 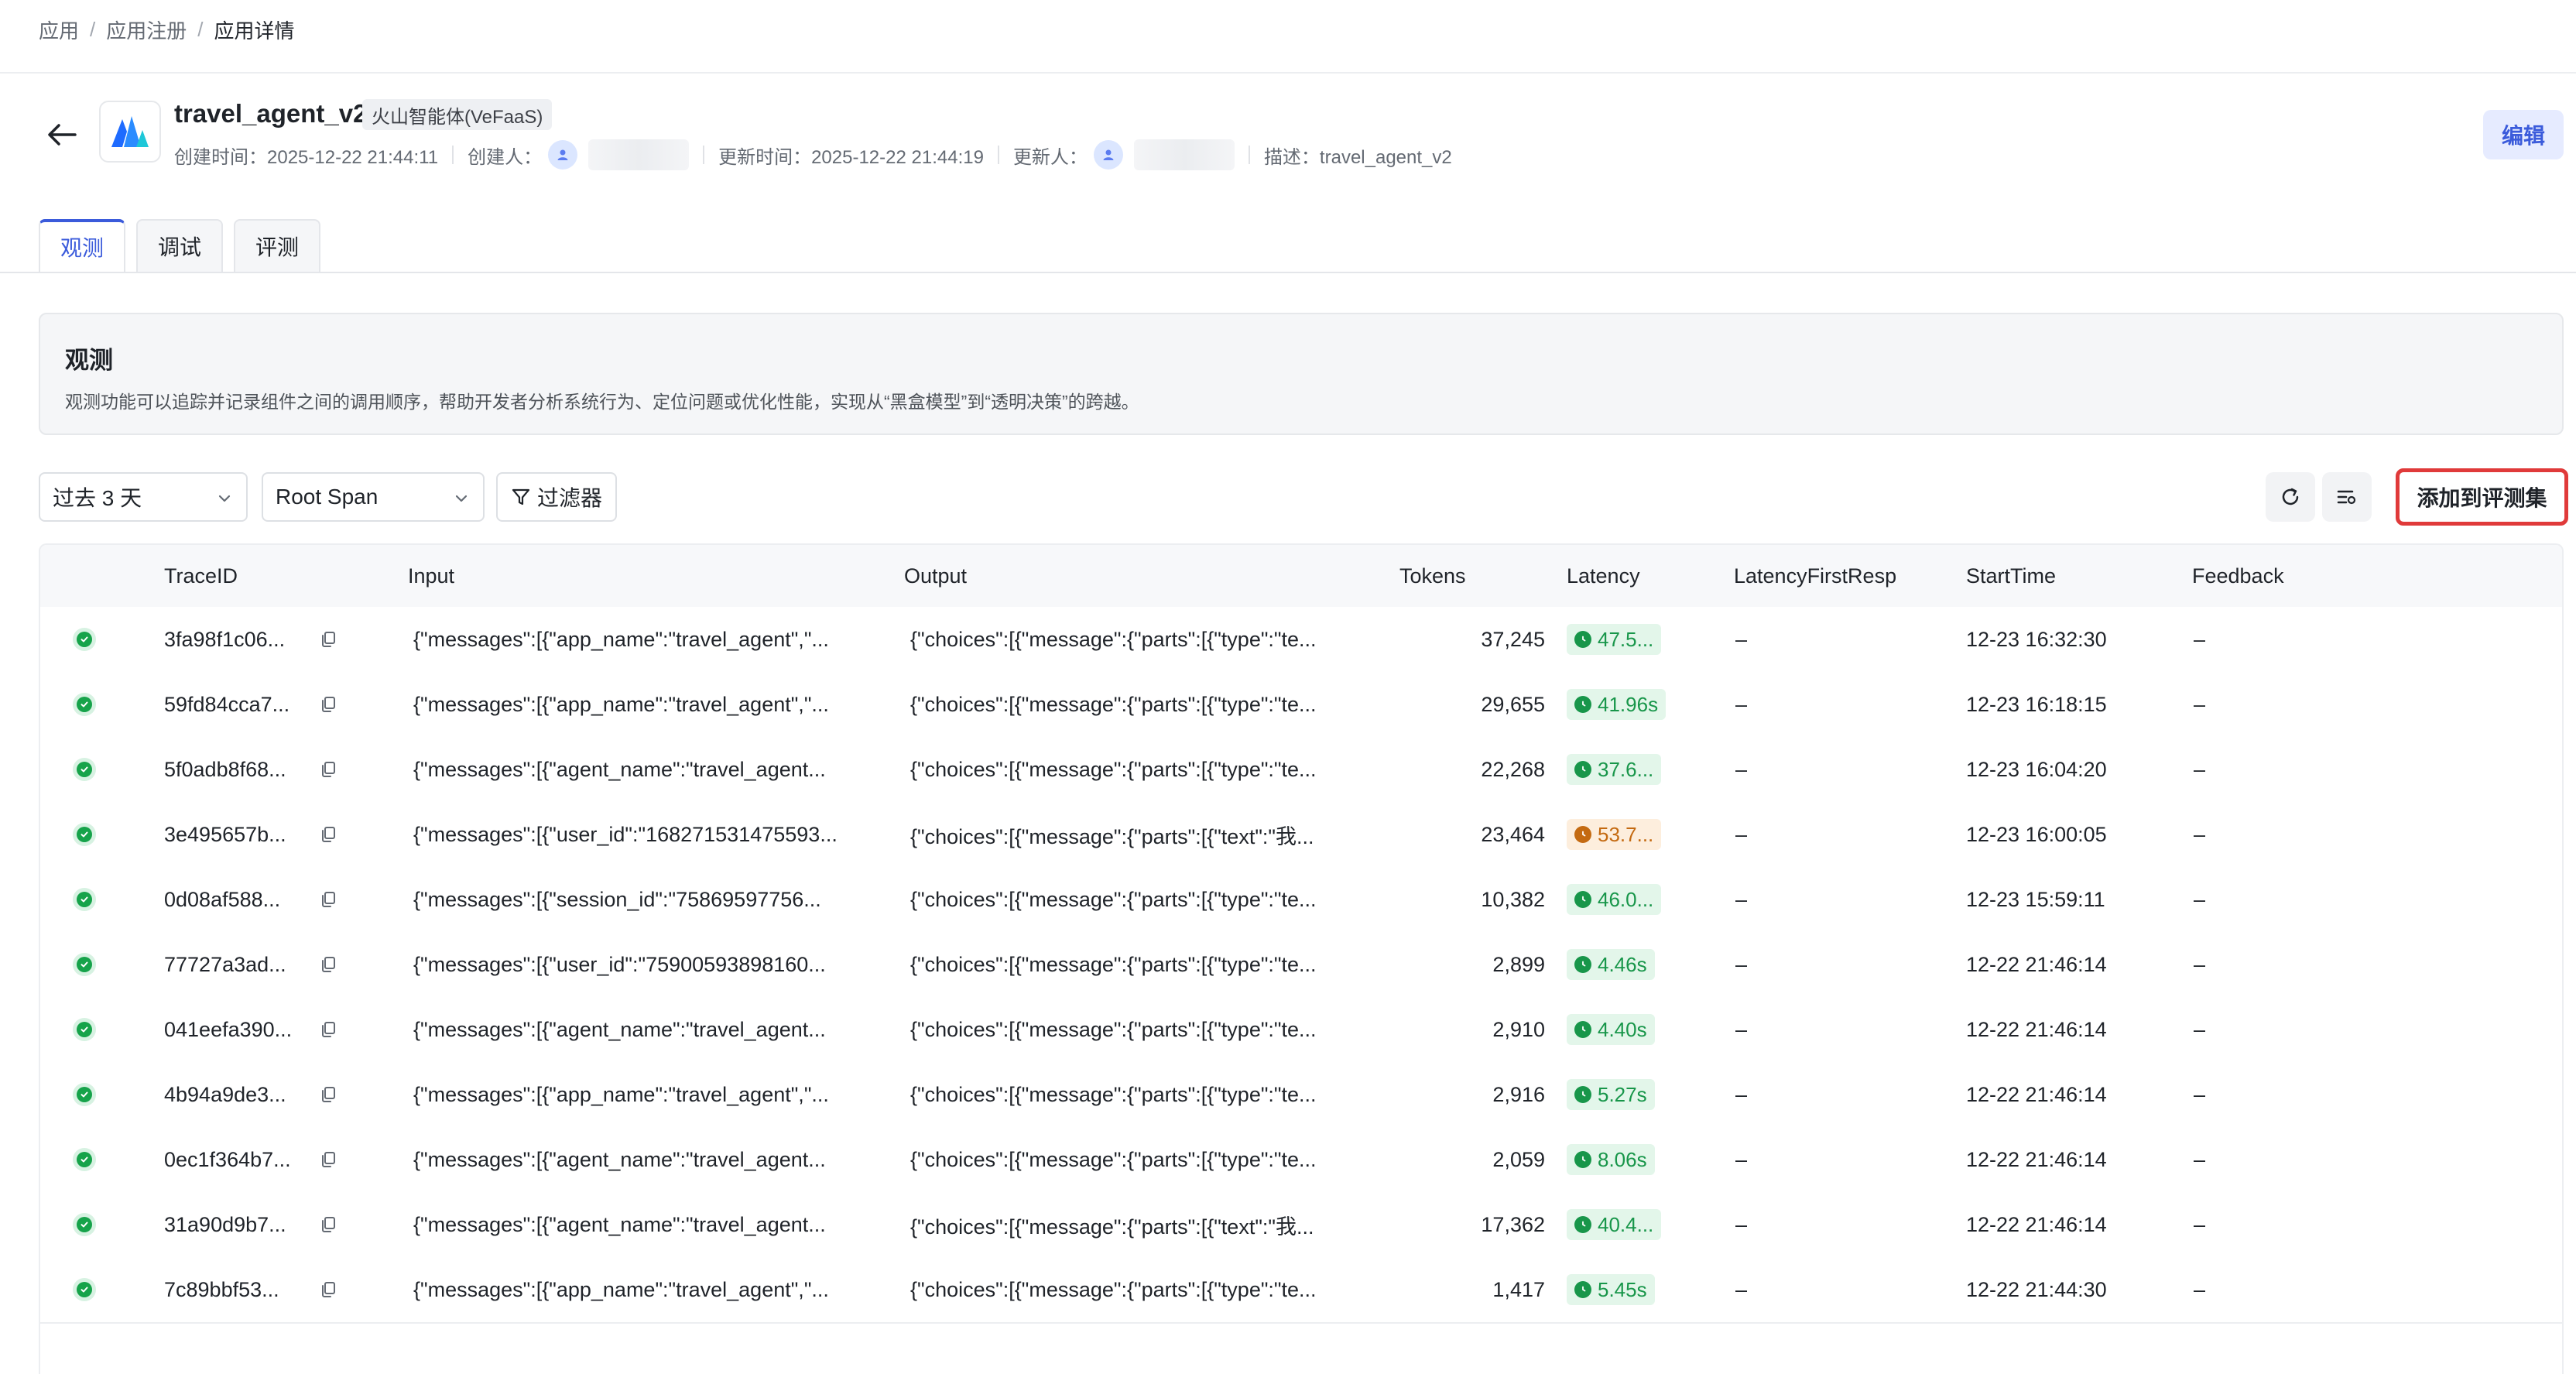 What do you see at coordinates (1816, 576) in the screenshot?
I see `column-header-latency-first-resp: LatencyFirstResp` at bounding box center [1816, 576].